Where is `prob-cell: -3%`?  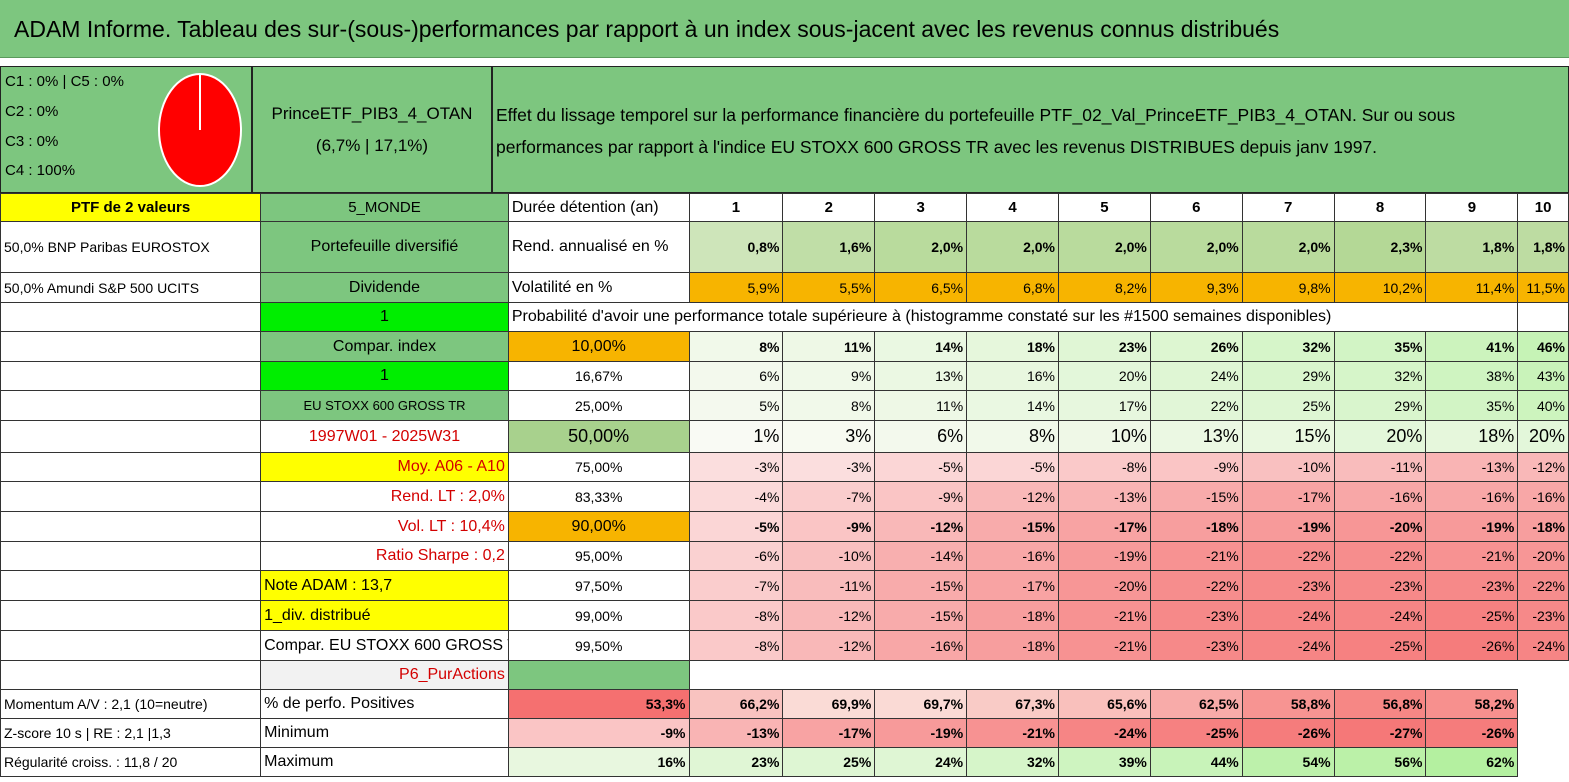
prob-cell: -3% is located at coordinates (829, 467).